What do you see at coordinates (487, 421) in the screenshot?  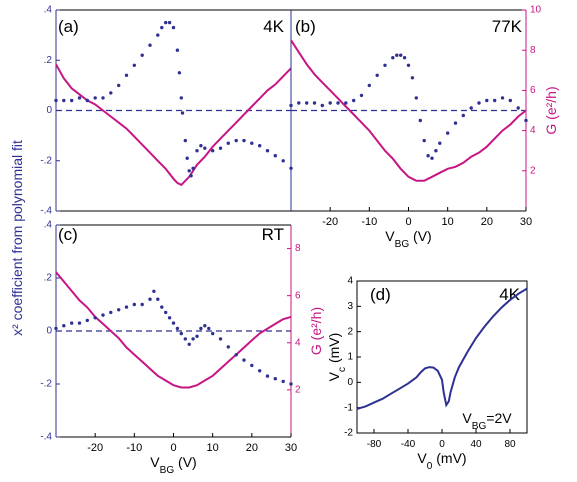 I see `annotation-vbg: VBG=2V` at bounding box center [487, 421].